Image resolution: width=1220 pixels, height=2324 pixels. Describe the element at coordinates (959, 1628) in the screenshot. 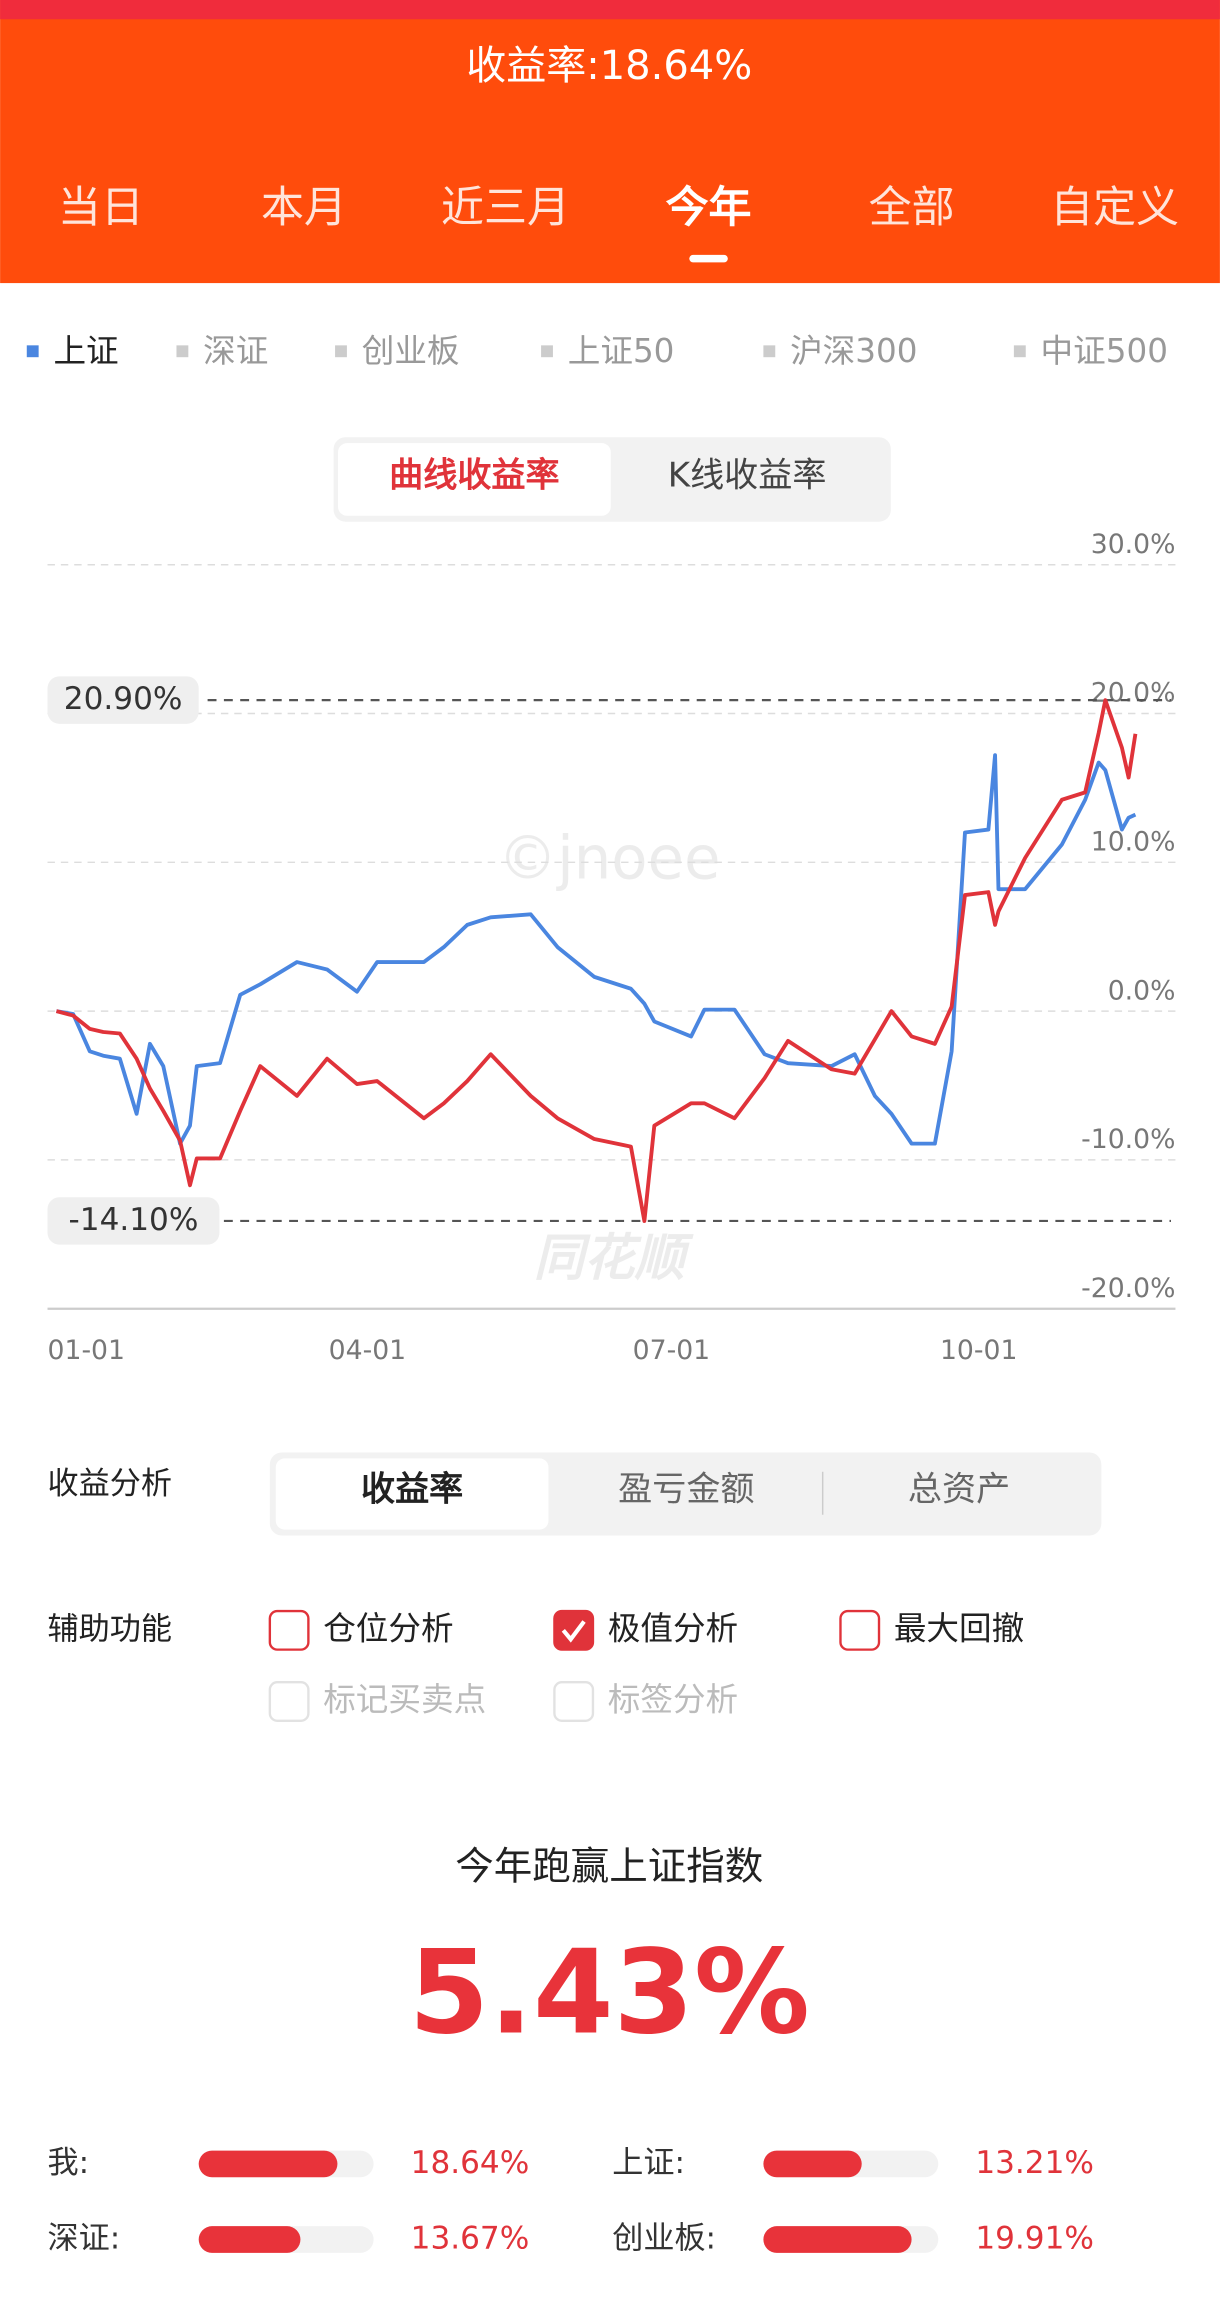

I see `checkbox-label: 最大回撤` at that location.